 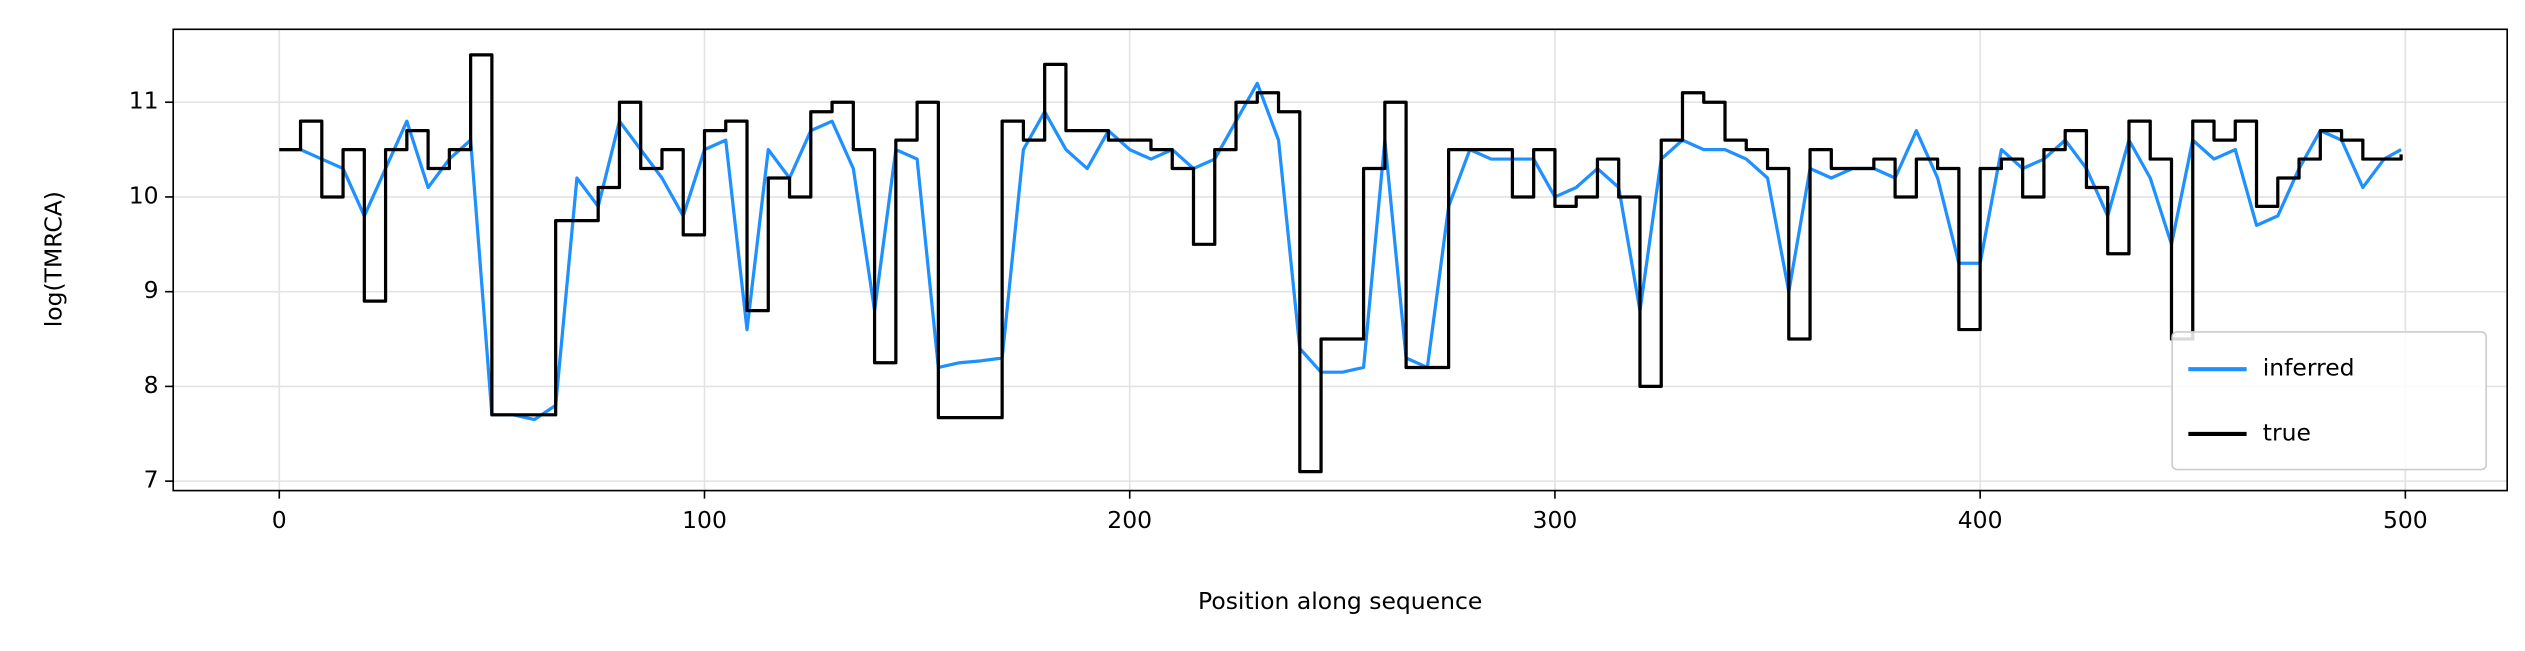 What do you see at coordinates (144, 195) in the screenshot?
I see `y-tick-label: 10` at bounding box center [144, 195].